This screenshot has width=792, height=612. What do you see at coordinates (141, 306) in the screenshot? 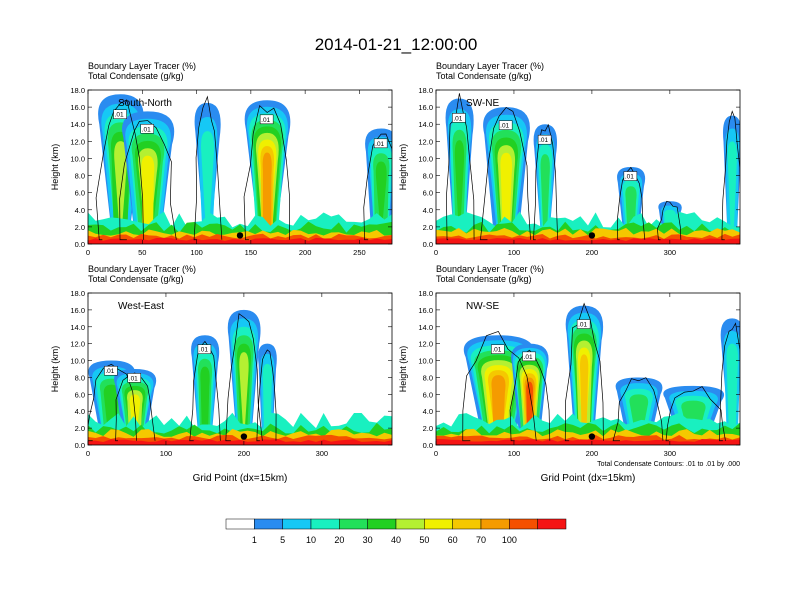
I see `panel-name: West-East` at bounding box center [141, 306].